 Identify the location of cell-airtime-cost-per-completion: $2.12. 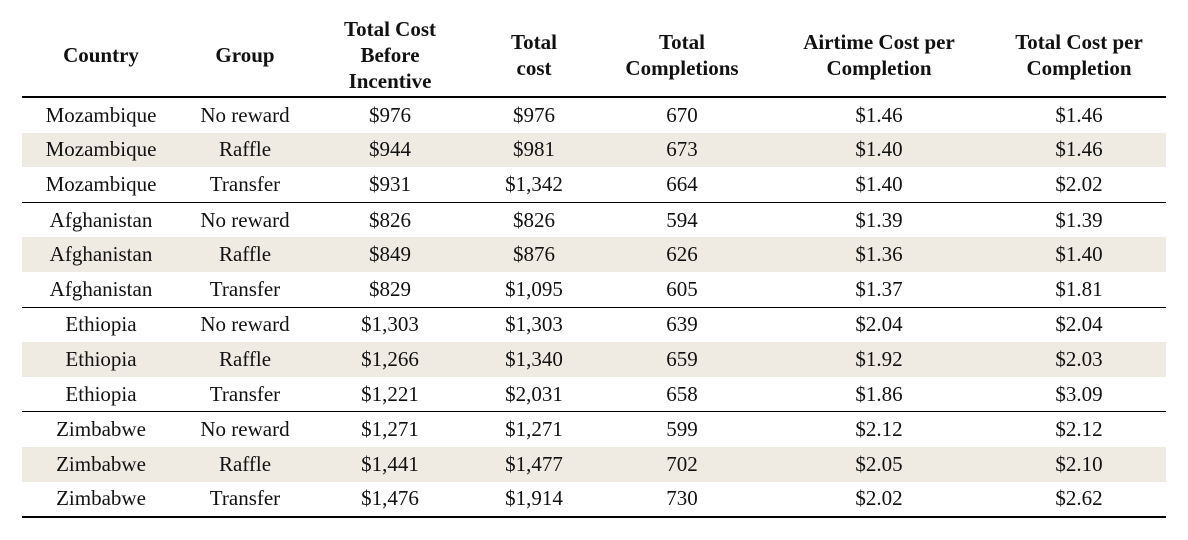
(879, 429).